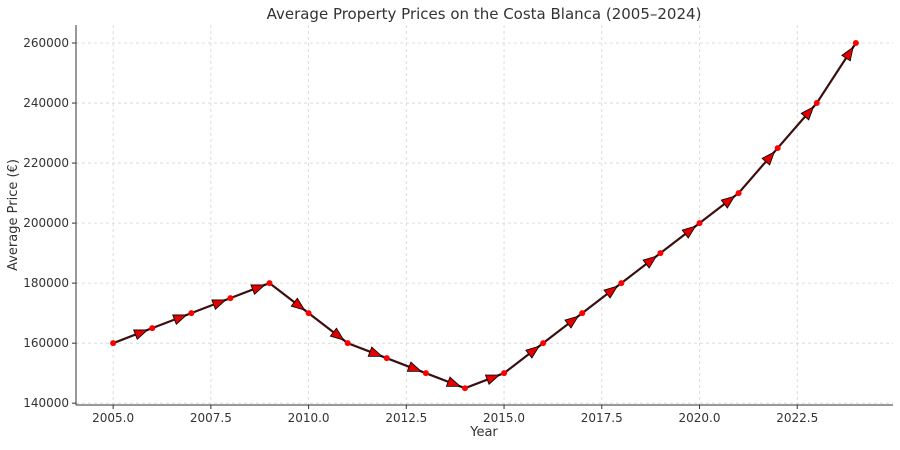  Describe the element at coordinates (46, 163) in the screenshot. I see `y-tick-label: 220000` at that location.